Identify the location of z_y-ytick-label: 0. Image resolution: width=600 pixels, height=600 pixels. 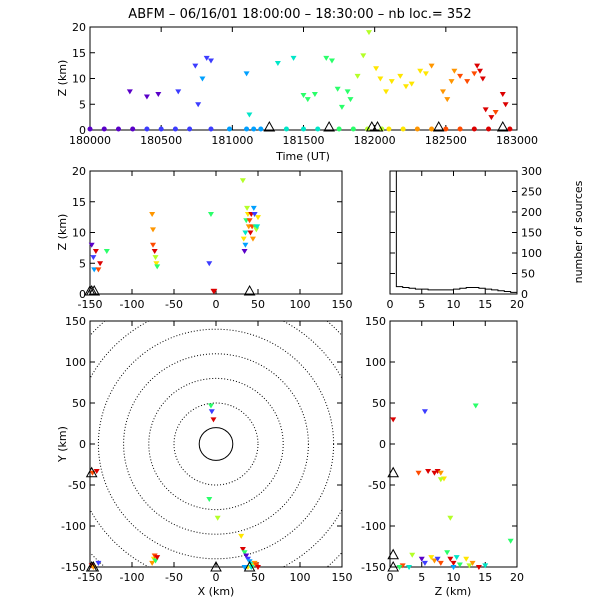
(382, 444).